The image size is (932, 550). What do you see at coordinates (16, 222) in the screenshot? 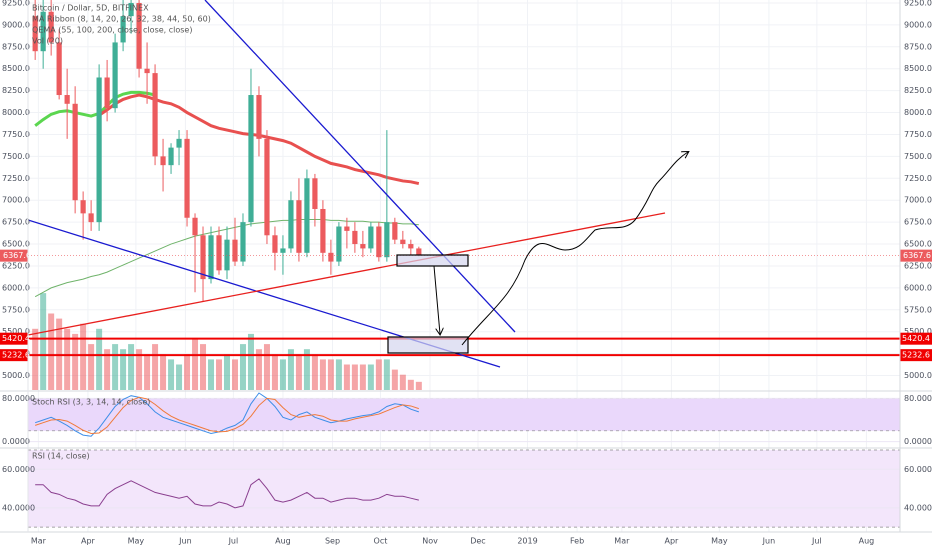
I see `y-tick-label: 6750.0` at bounding box center [16, 222].